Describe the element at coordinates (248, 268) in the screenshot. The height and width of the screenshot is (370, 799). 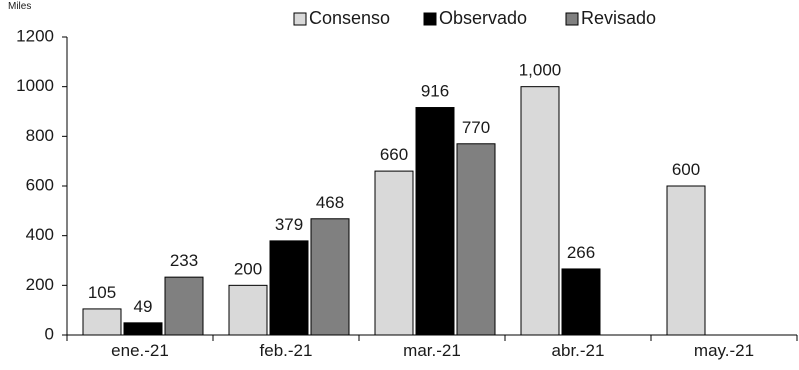
I see `data-label: 200` at that location.